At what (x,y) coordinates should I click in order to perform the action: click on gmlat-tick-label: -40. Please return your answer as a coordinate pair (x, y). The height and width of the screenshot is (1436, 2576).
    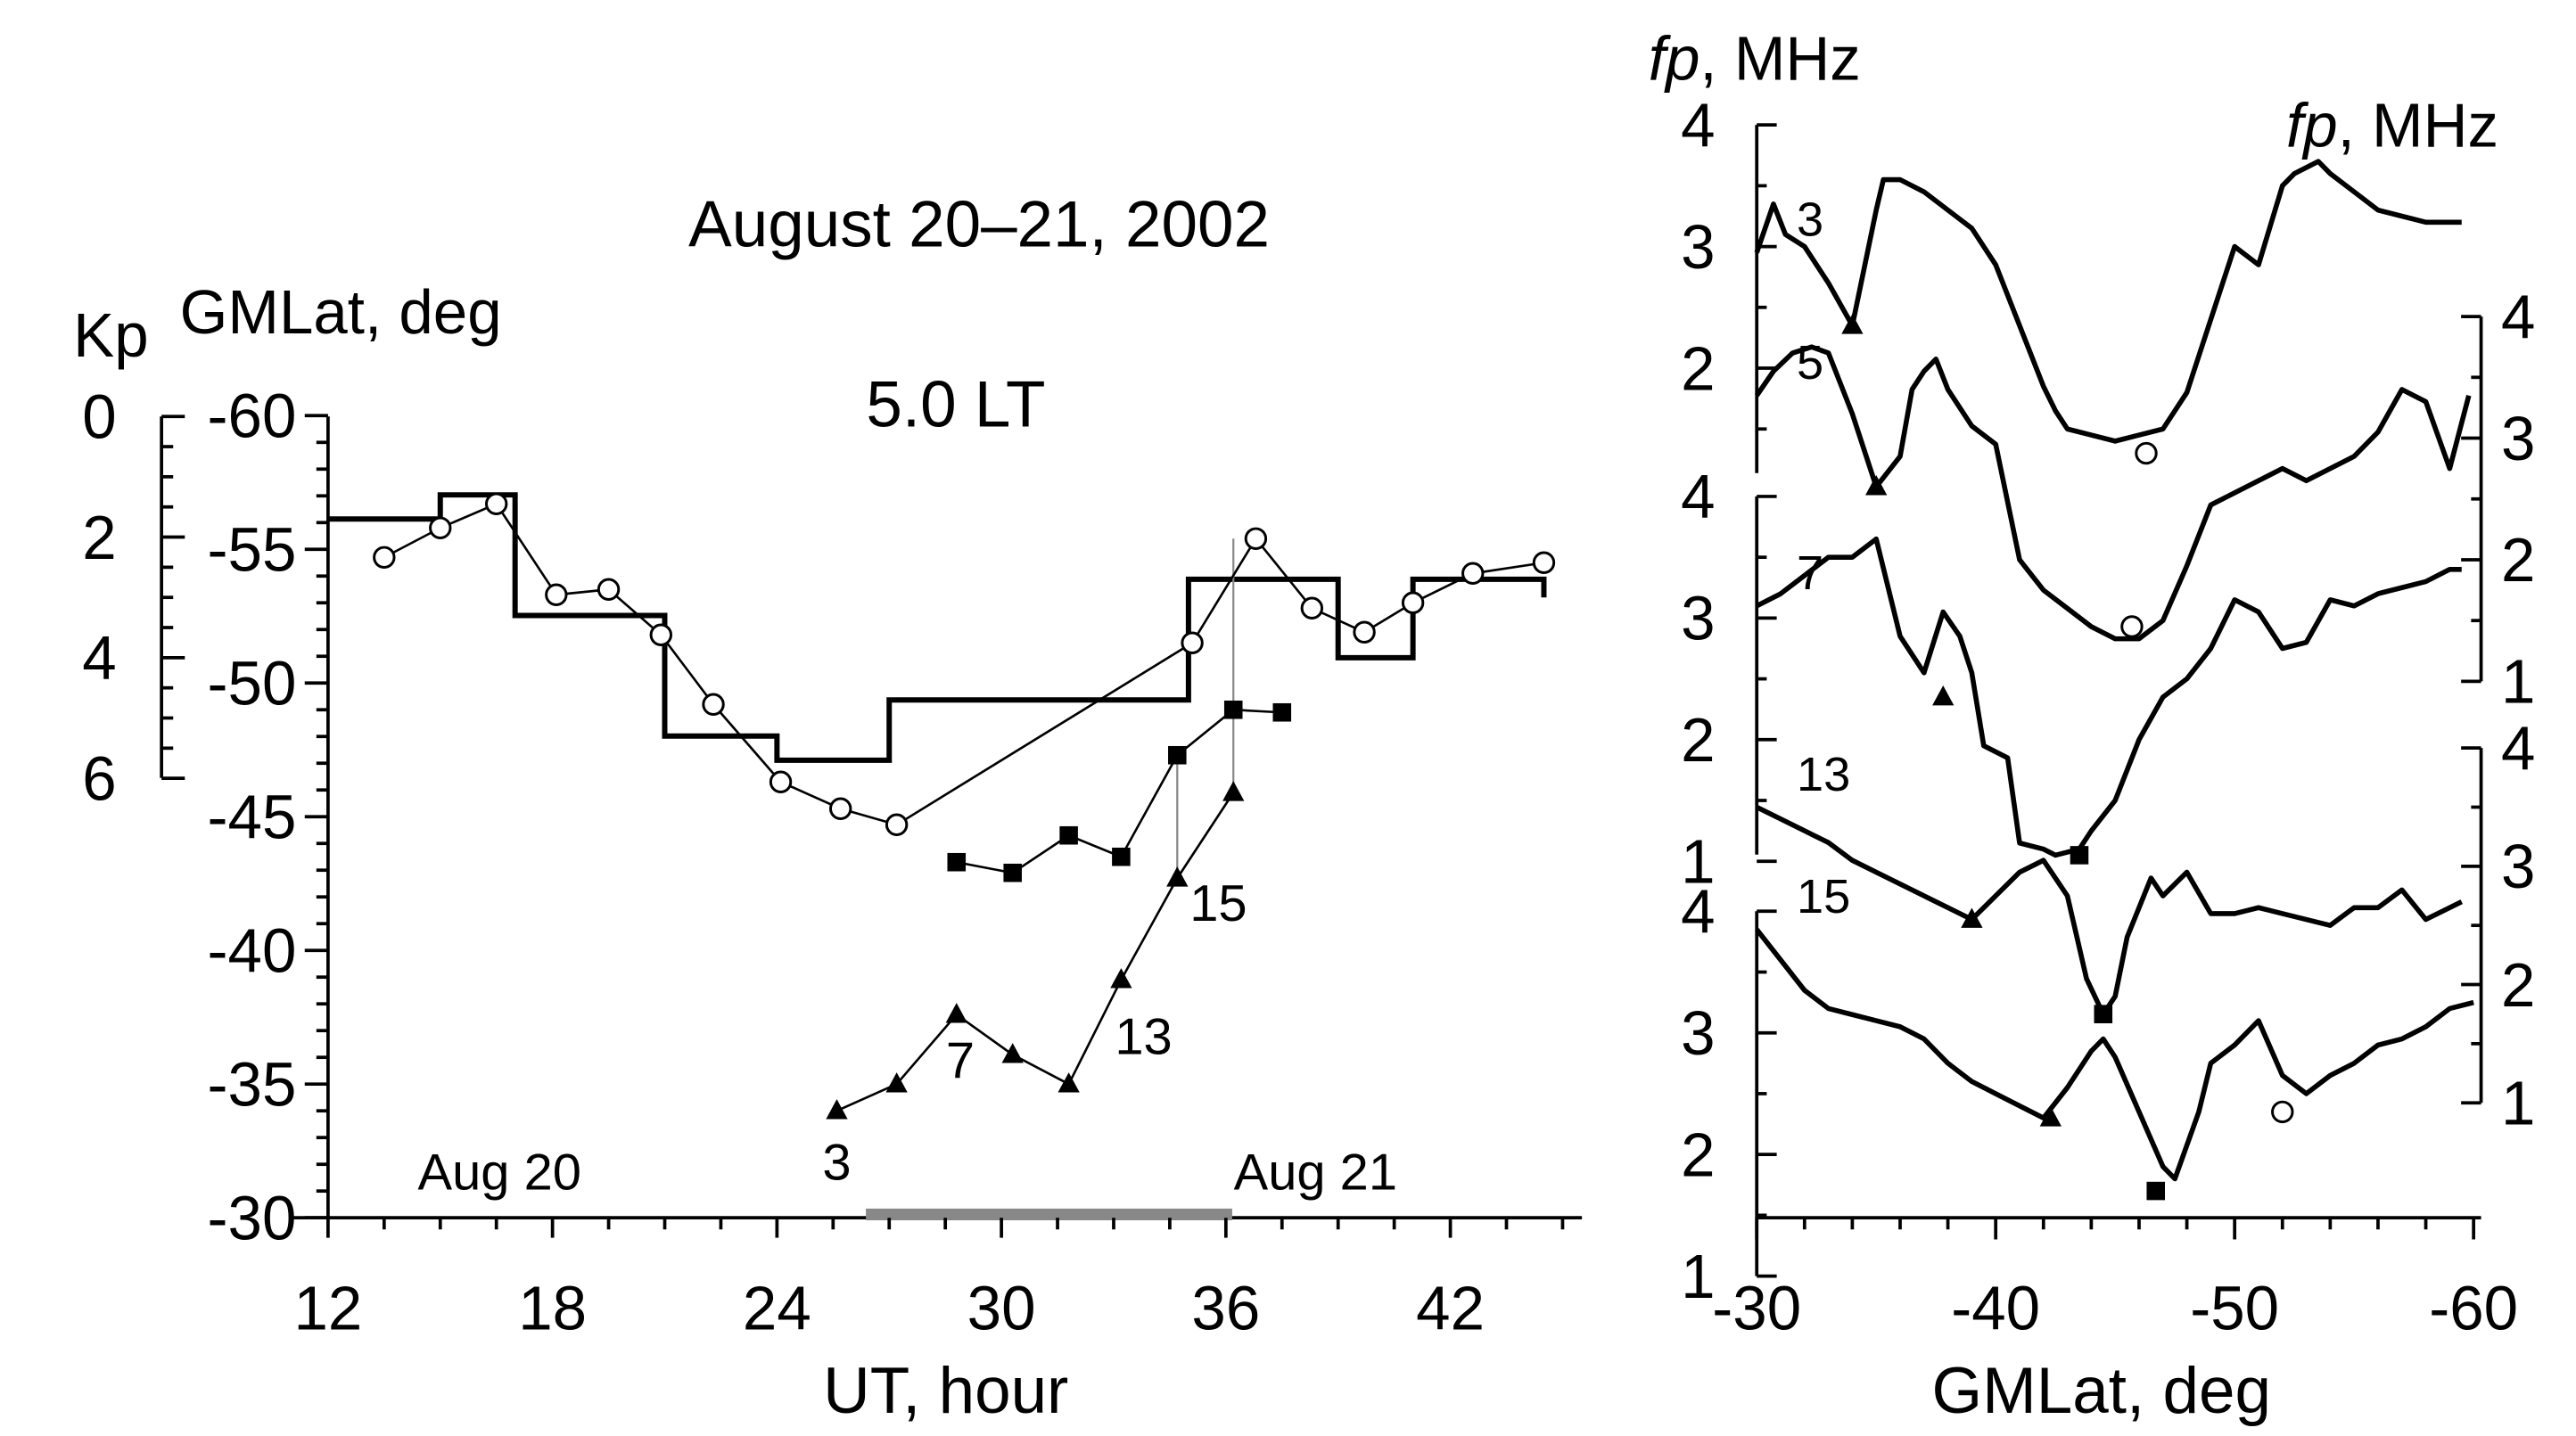
    Looking at the image, I should click on (252, 950).